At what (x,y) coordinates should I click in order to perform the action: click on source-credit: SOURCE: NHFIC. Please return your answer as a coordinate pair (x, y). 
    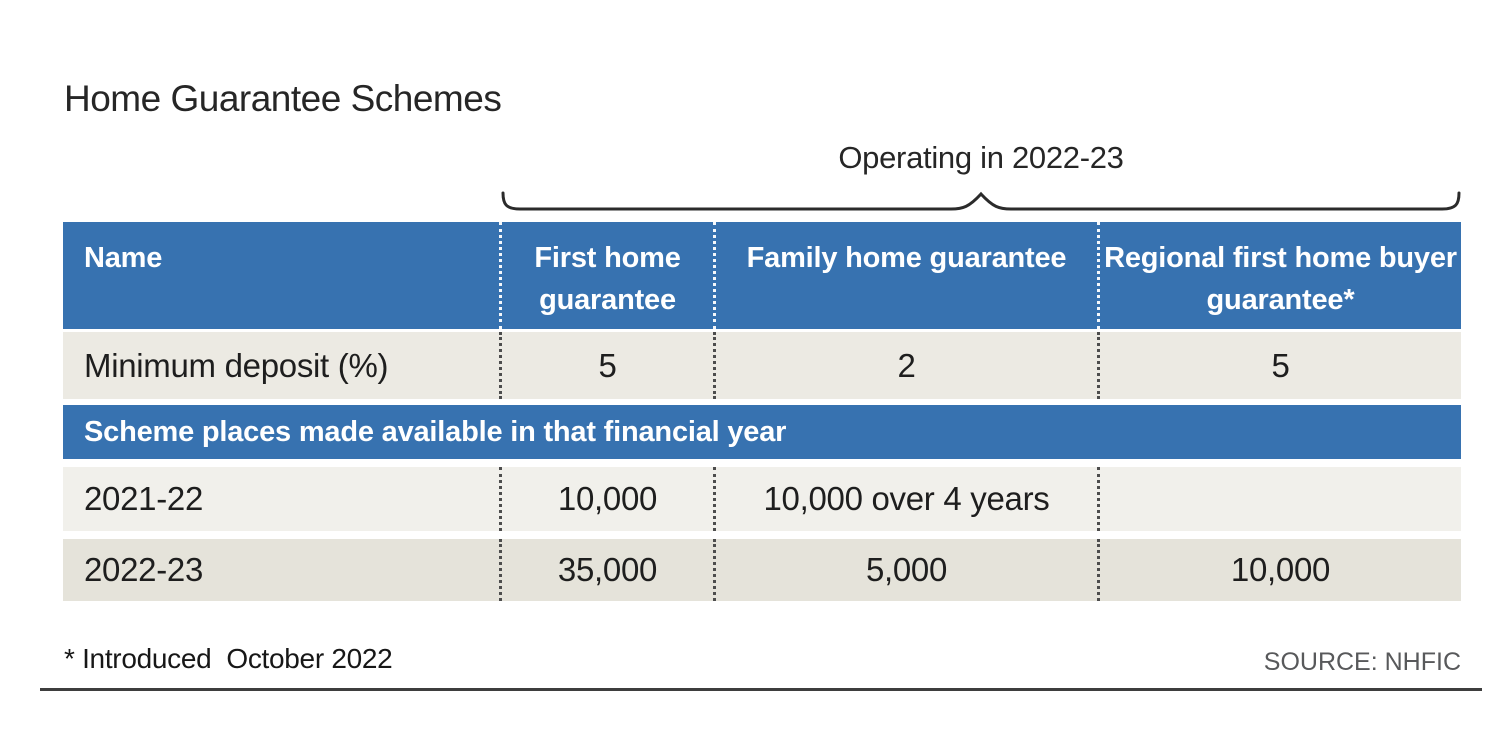
    Looking at the image, I should click on (1362, 662).